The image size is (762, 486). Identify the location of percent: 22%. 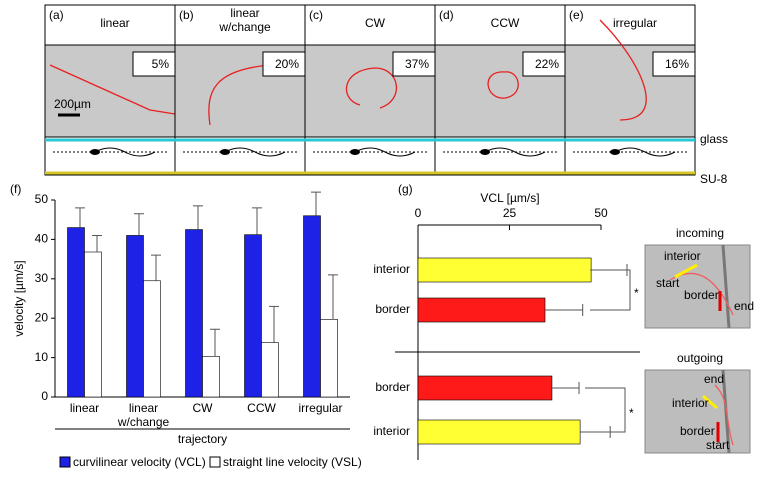
(547, 64).